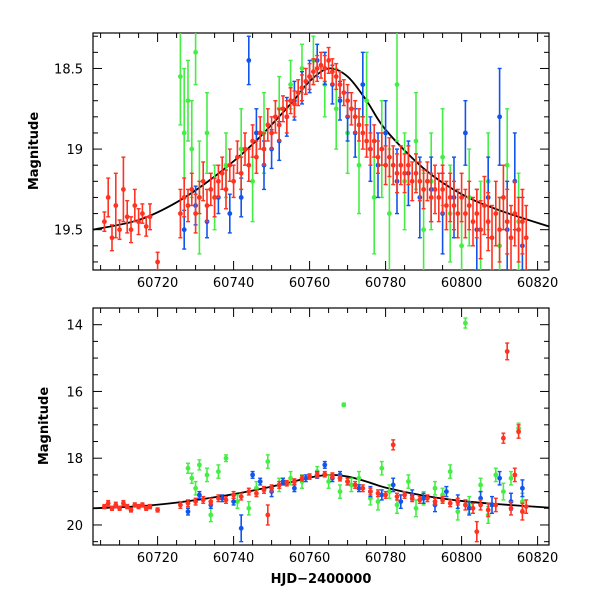 The width and height of the screenshot is (600, 600). What do you see at coordinates (233, 283) in the screenshot?
I see `x-tick-label: 60740` at bounding box center [233, 283].